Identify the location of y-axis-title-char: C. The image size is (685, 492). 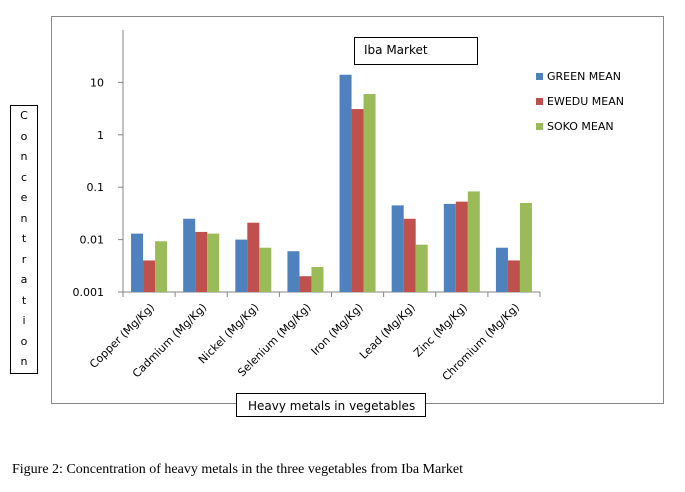
(24, 116).